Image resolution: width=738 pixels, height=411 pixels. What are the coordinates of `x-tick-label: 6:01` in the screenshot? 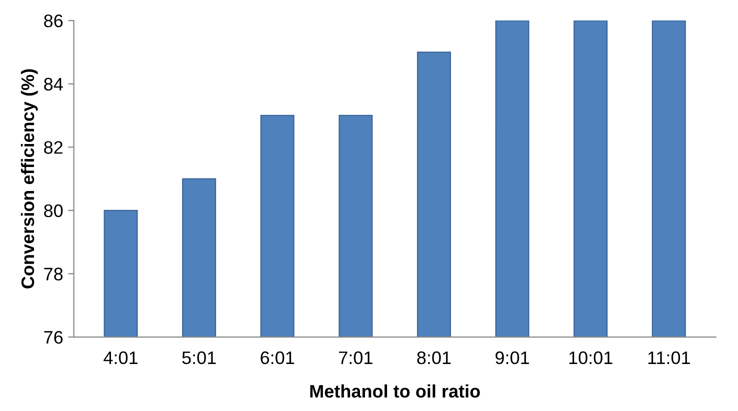 It's located at (277, 357).